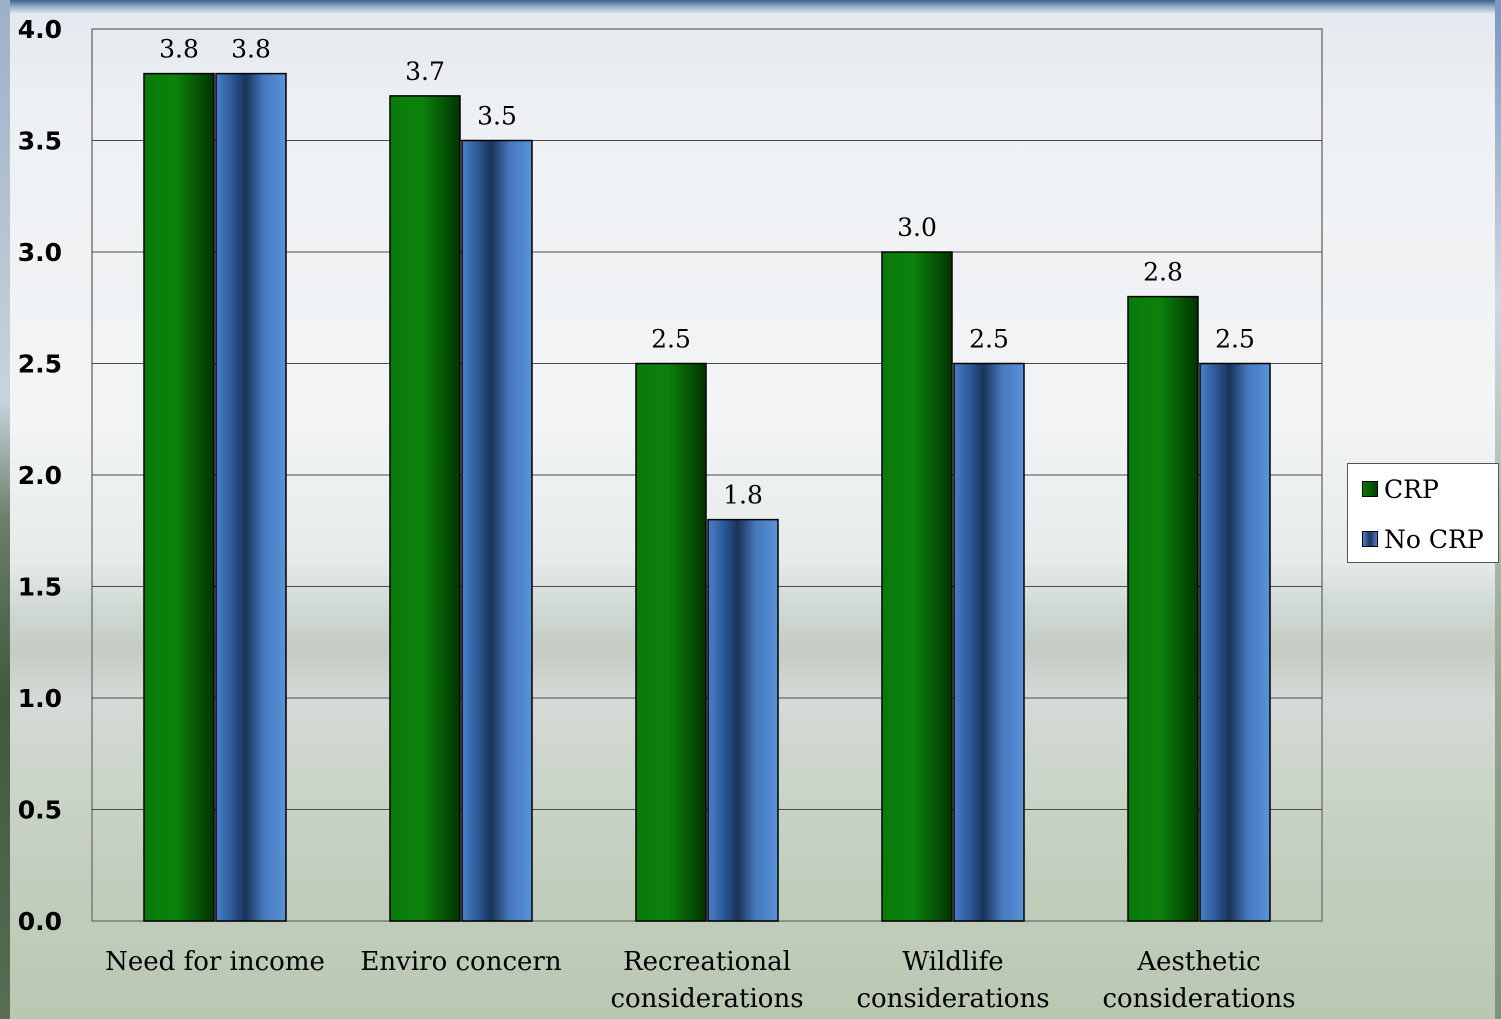 The image size is (1501, 1019). Describe the element at coordinates (743, 495) in the screenshot. I see `data-label-no-crp: 1.8` at that location.